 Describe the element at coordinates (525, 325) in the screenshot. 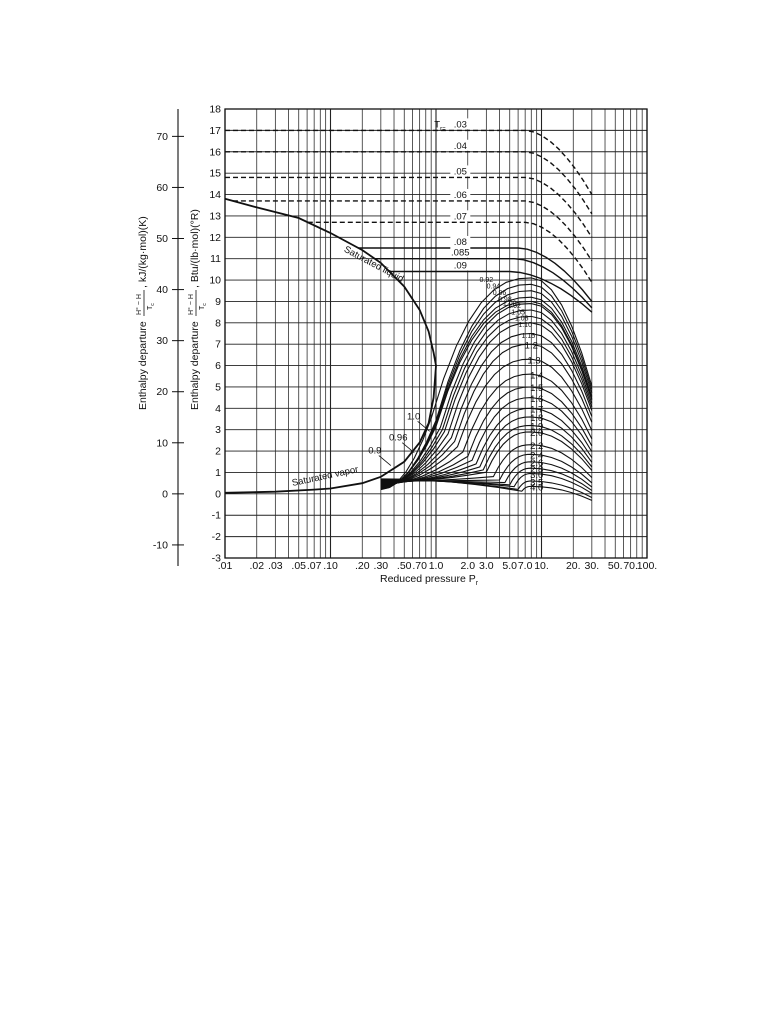

I see `isotherm-label: 1.10` at that location.